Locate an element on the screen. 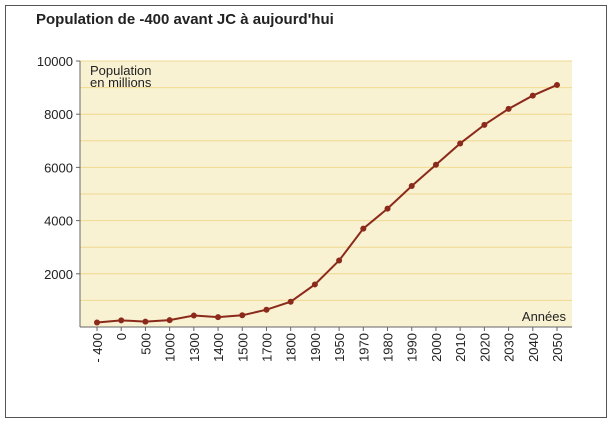  y-tick-label: 2000 is located at coordinates (58, 274).